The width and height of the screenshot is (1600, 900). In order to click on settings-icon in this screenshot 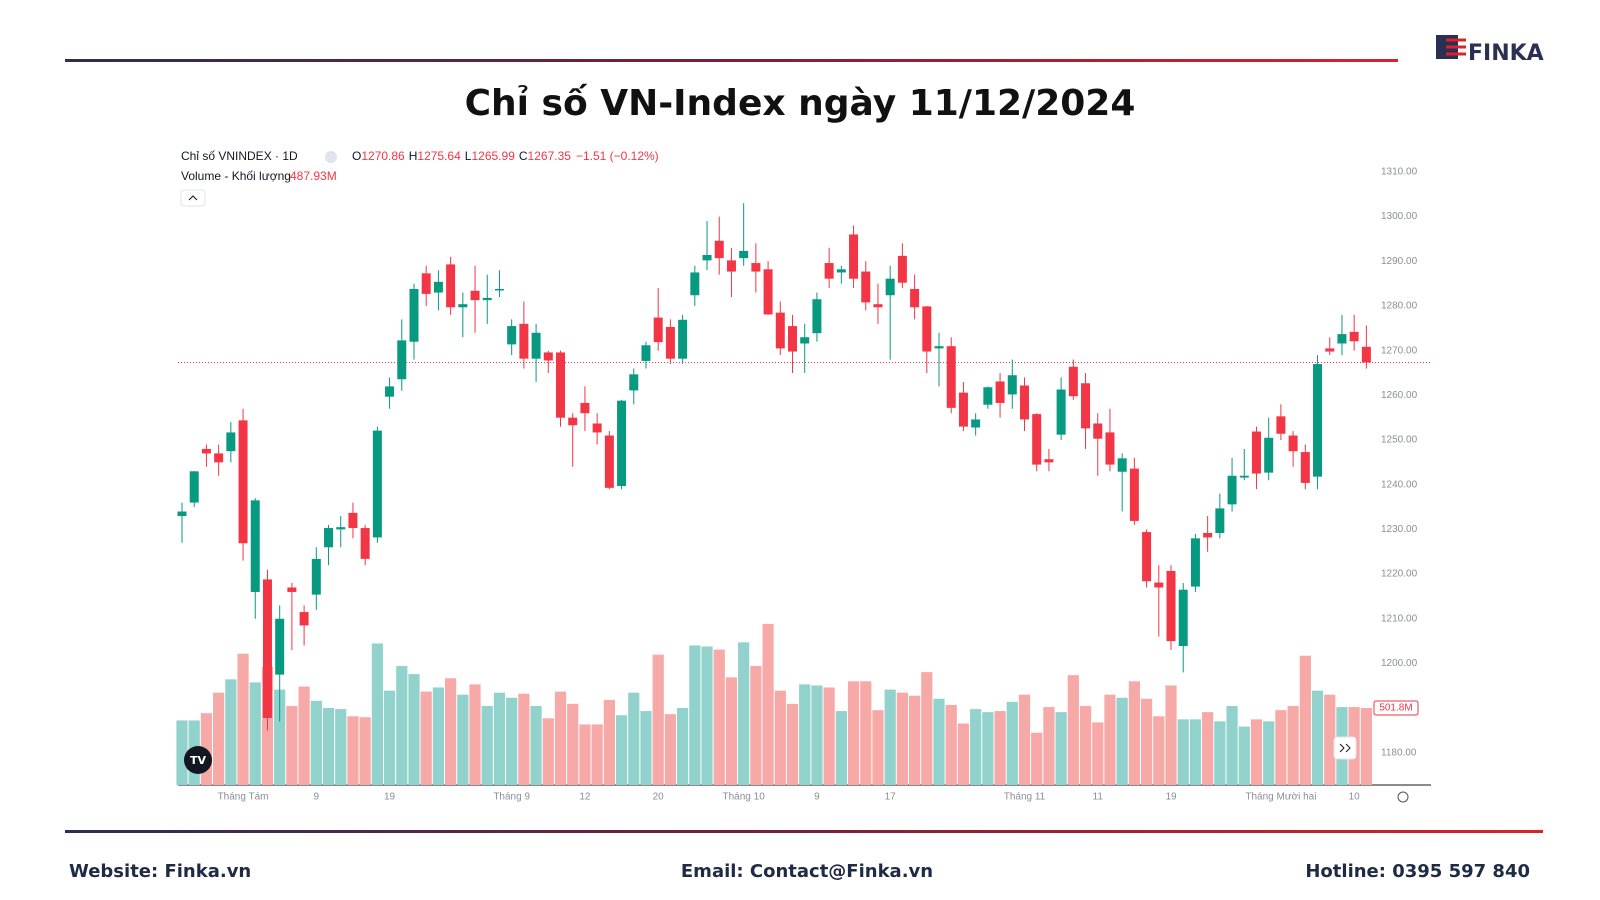, I will do `click(1403, 797)`.